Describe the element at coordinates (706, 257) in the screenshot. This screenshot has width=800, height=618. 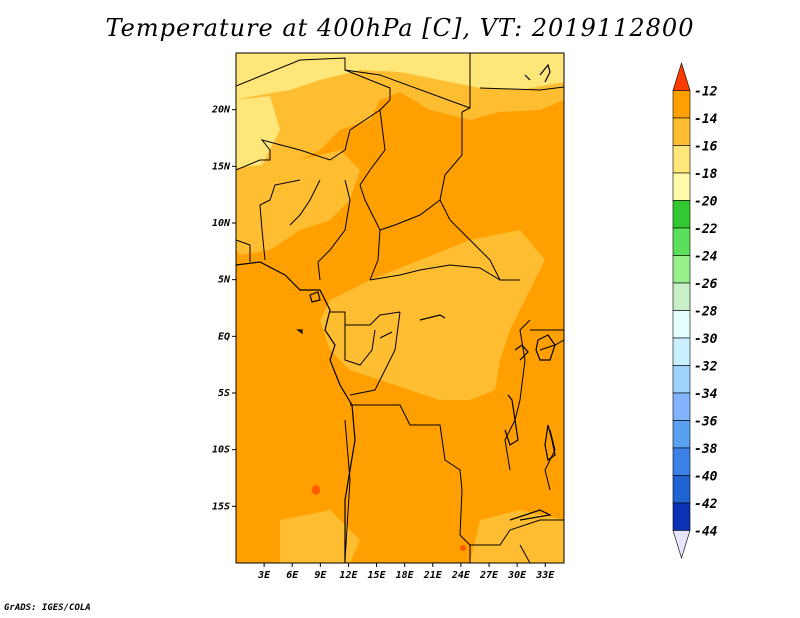
I see `colorbar-label: -24` at that location.